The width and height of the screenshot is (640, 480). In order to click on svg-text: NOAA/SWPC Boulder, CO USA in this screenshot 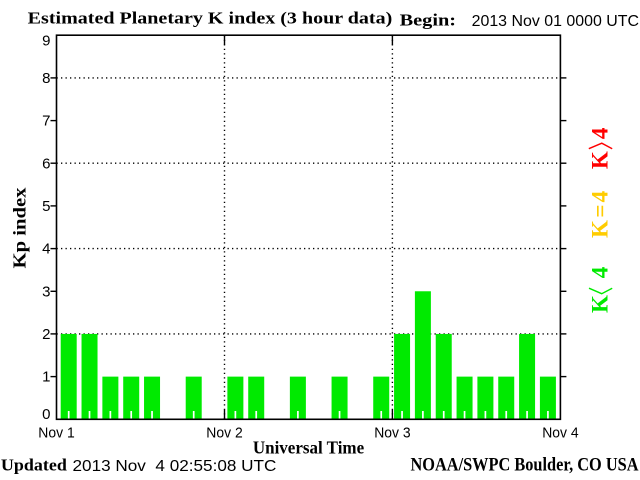, I will do `click(525, 466)`.